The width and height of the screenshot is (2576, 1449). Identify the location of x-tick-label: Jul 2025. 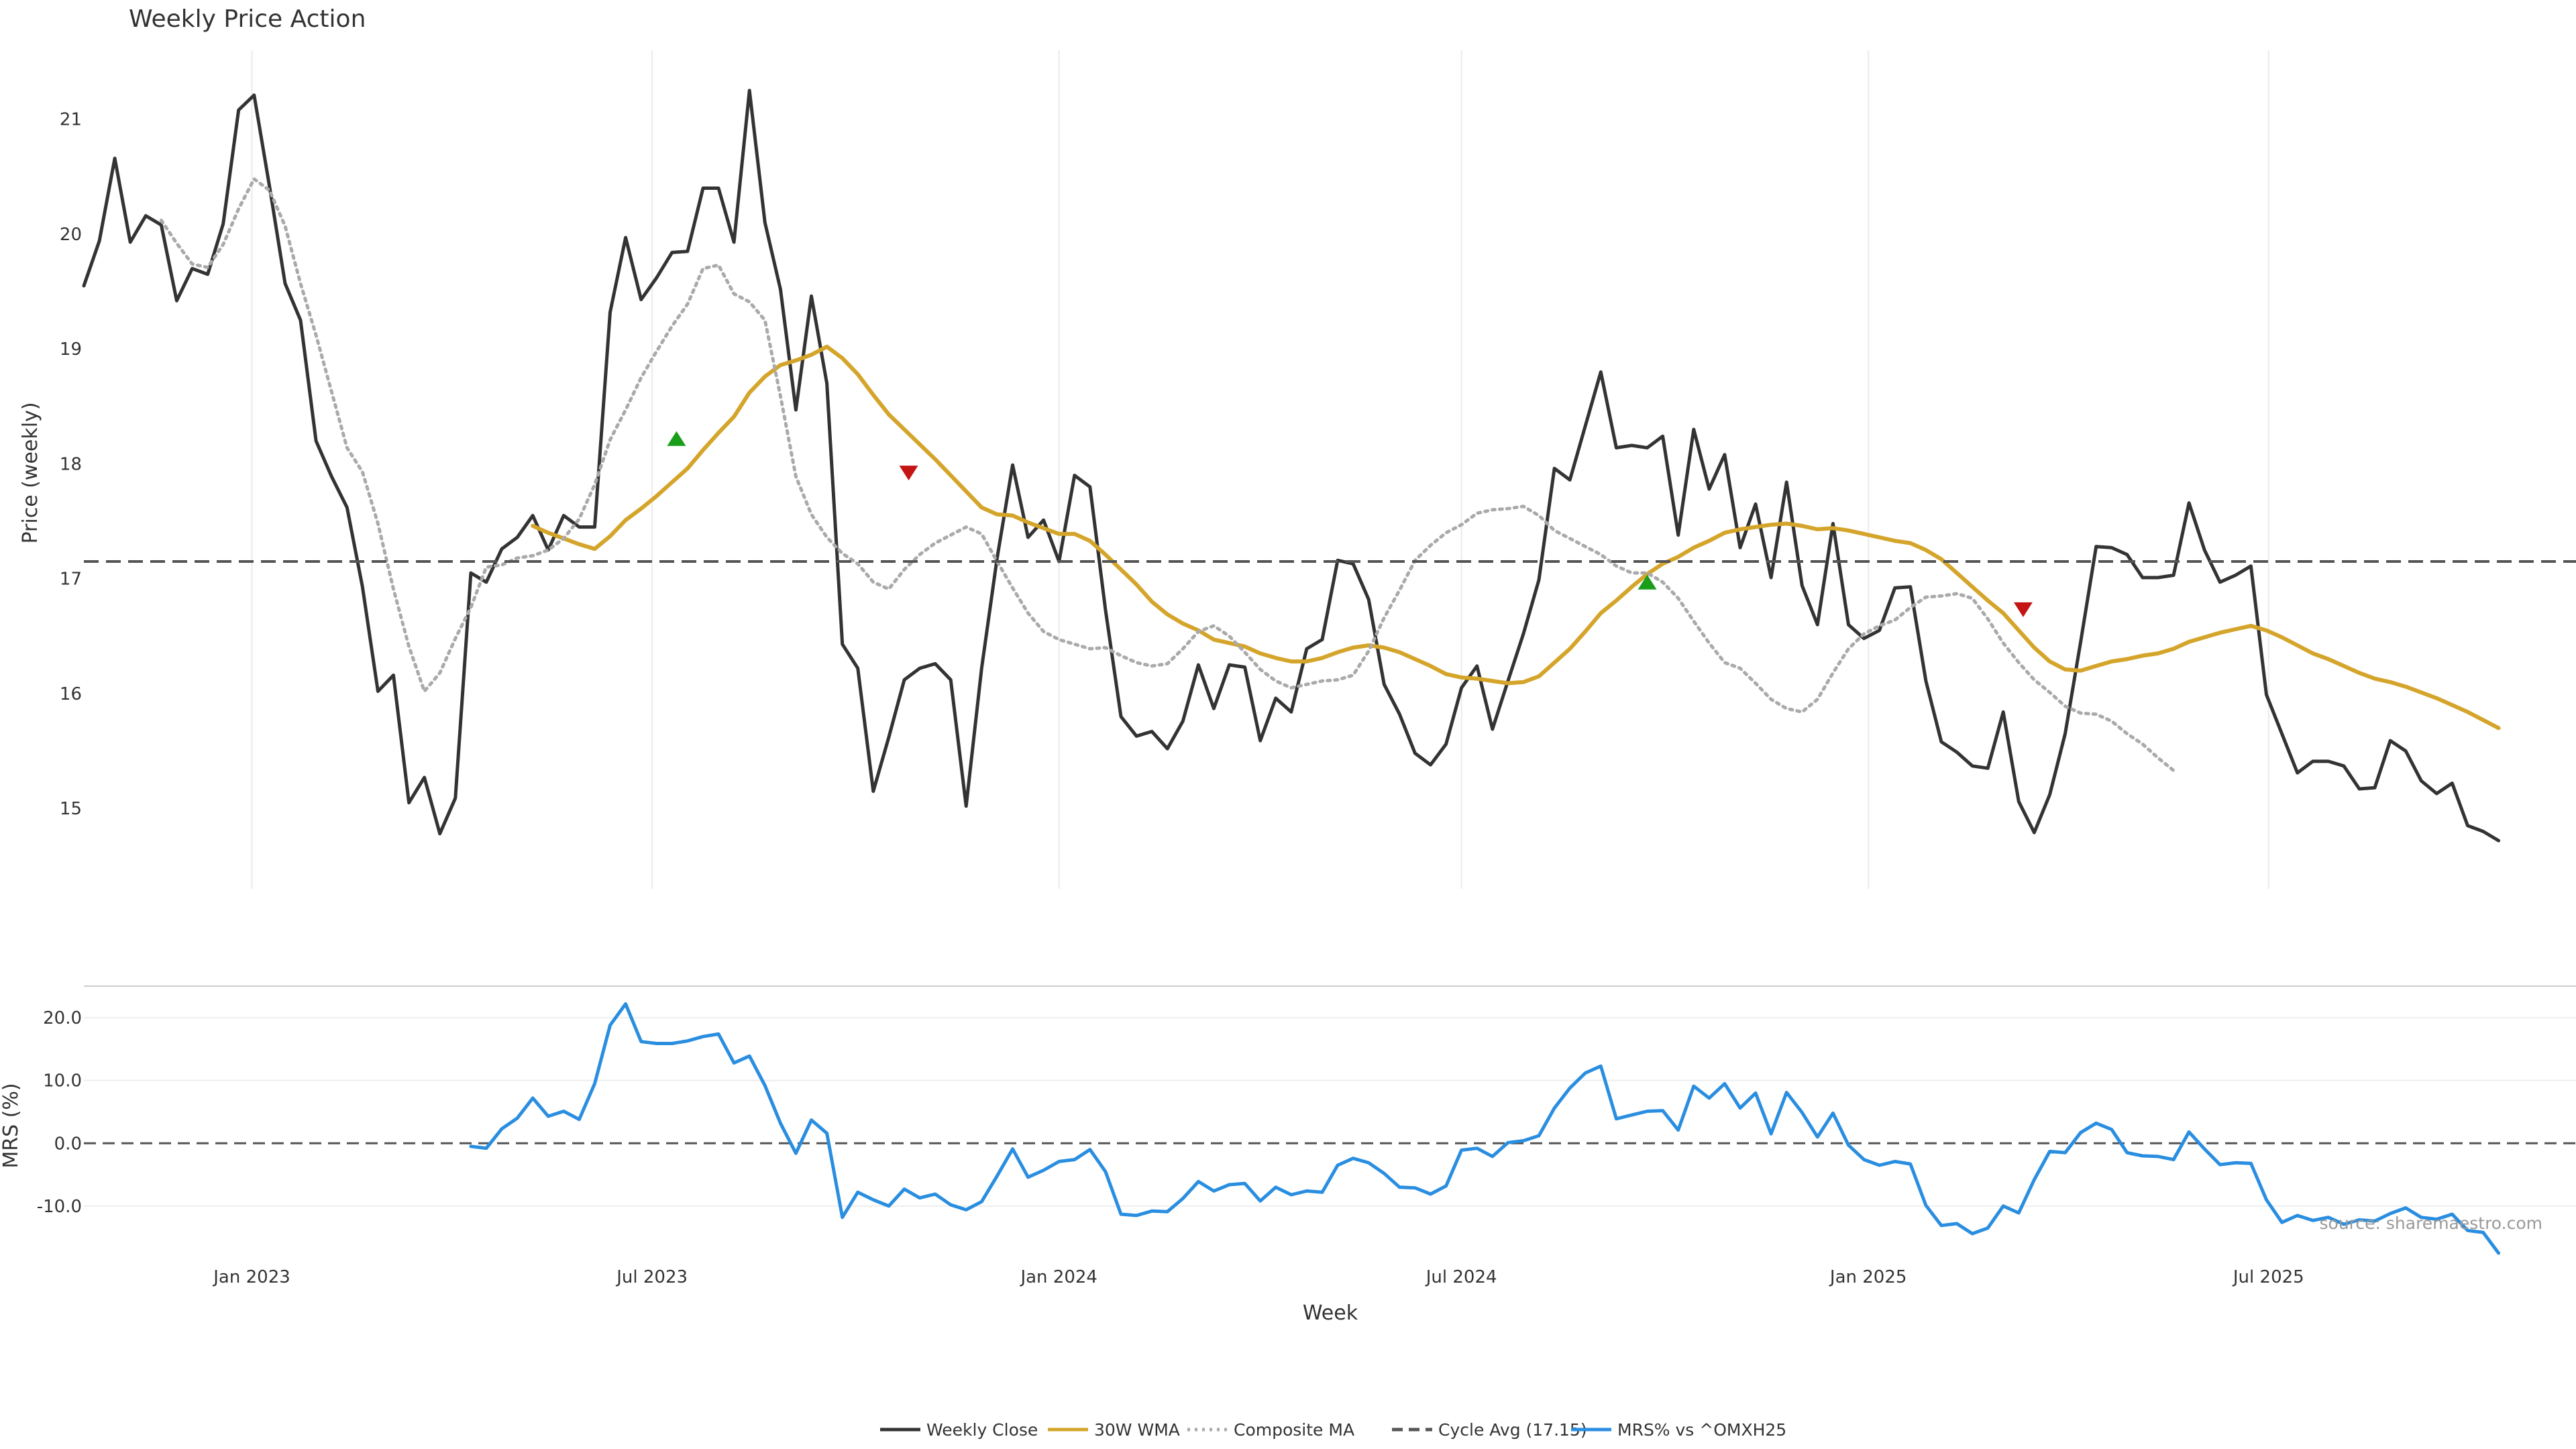
(2268, 1277).